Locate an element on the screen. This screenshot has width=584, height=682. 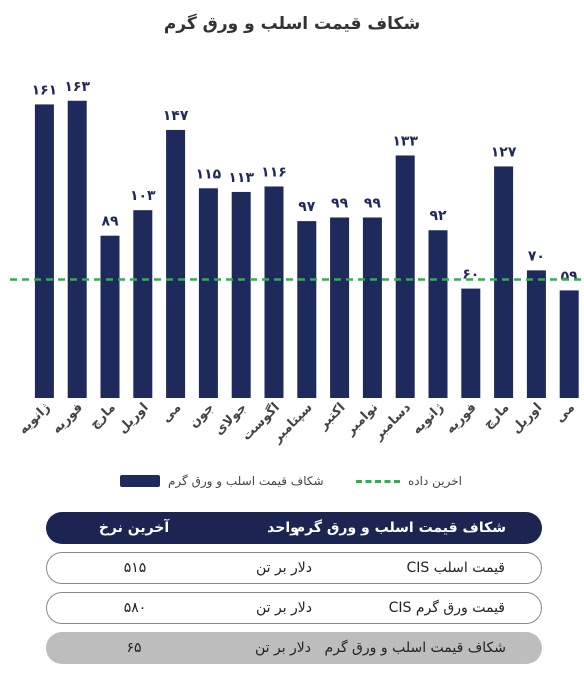
bar-value-label: ۱۴۷ is located at coordinates (176, 116).